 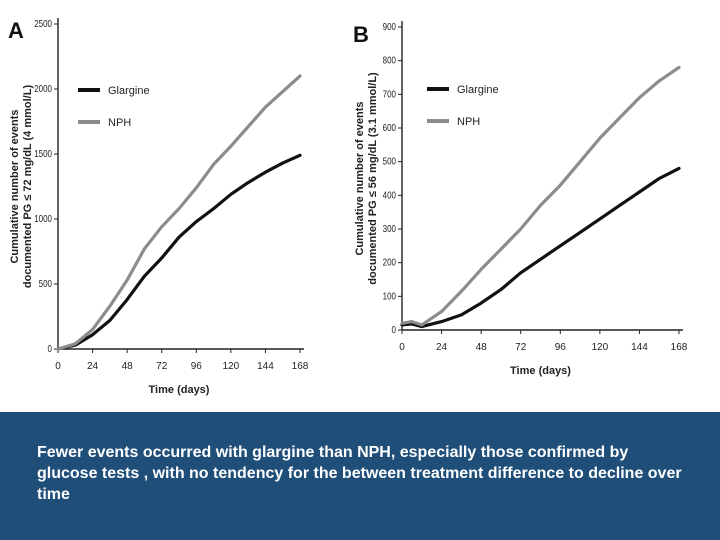 I want to click on y-tick-label: 200, so click(x=389, y=262).